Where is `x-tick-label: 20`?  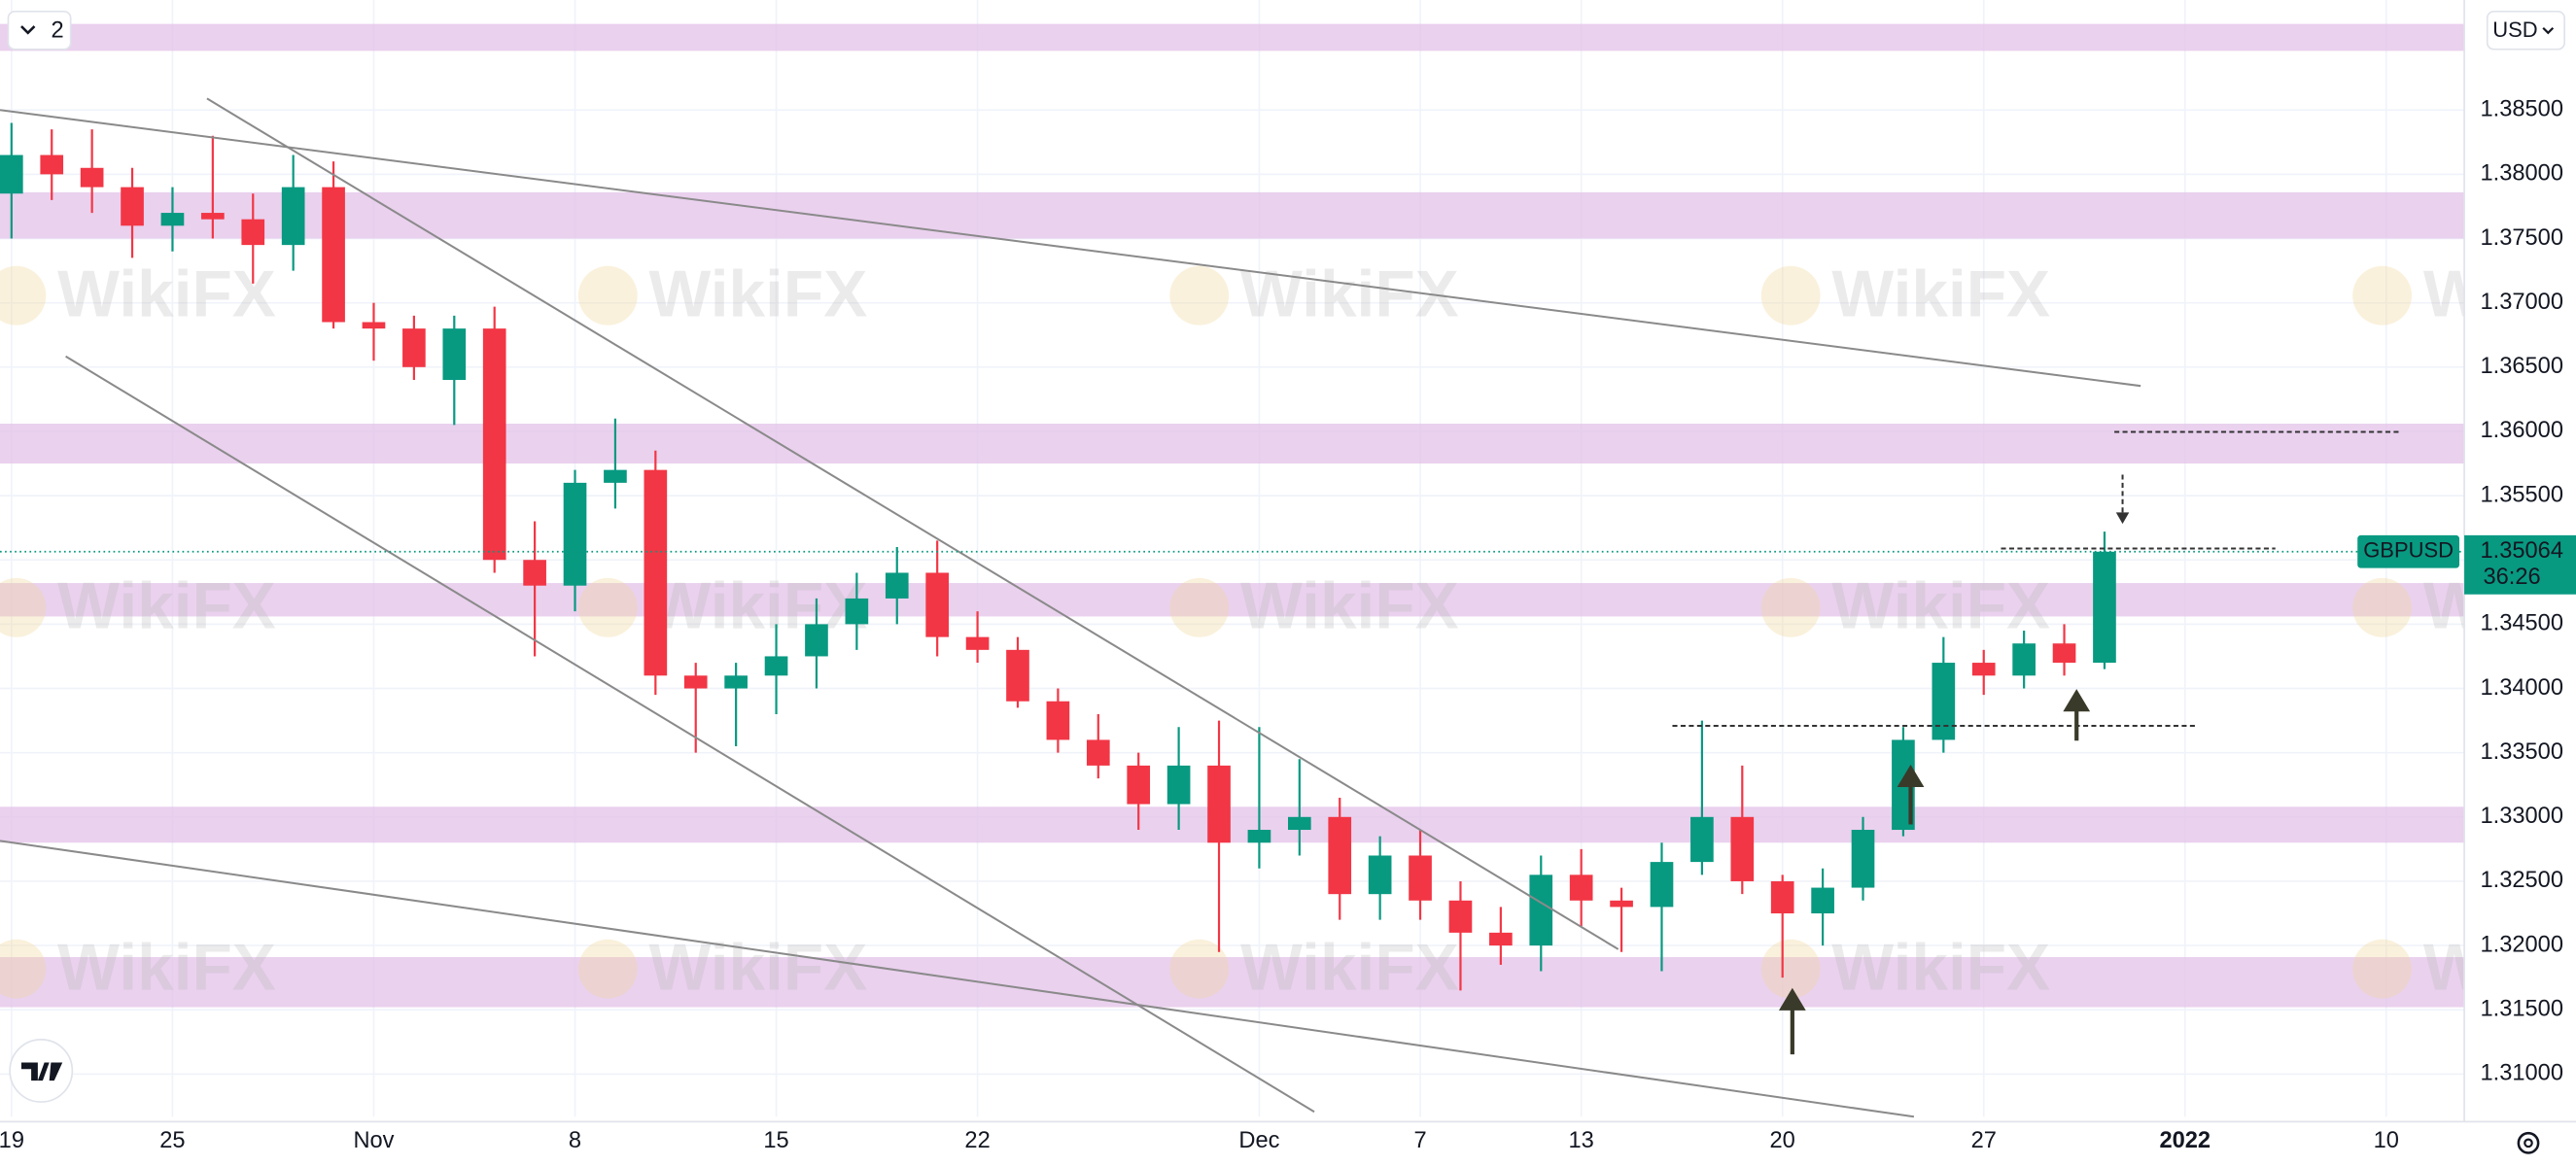
x-tick-label: 20 is located at coordinates (1782, 1140).